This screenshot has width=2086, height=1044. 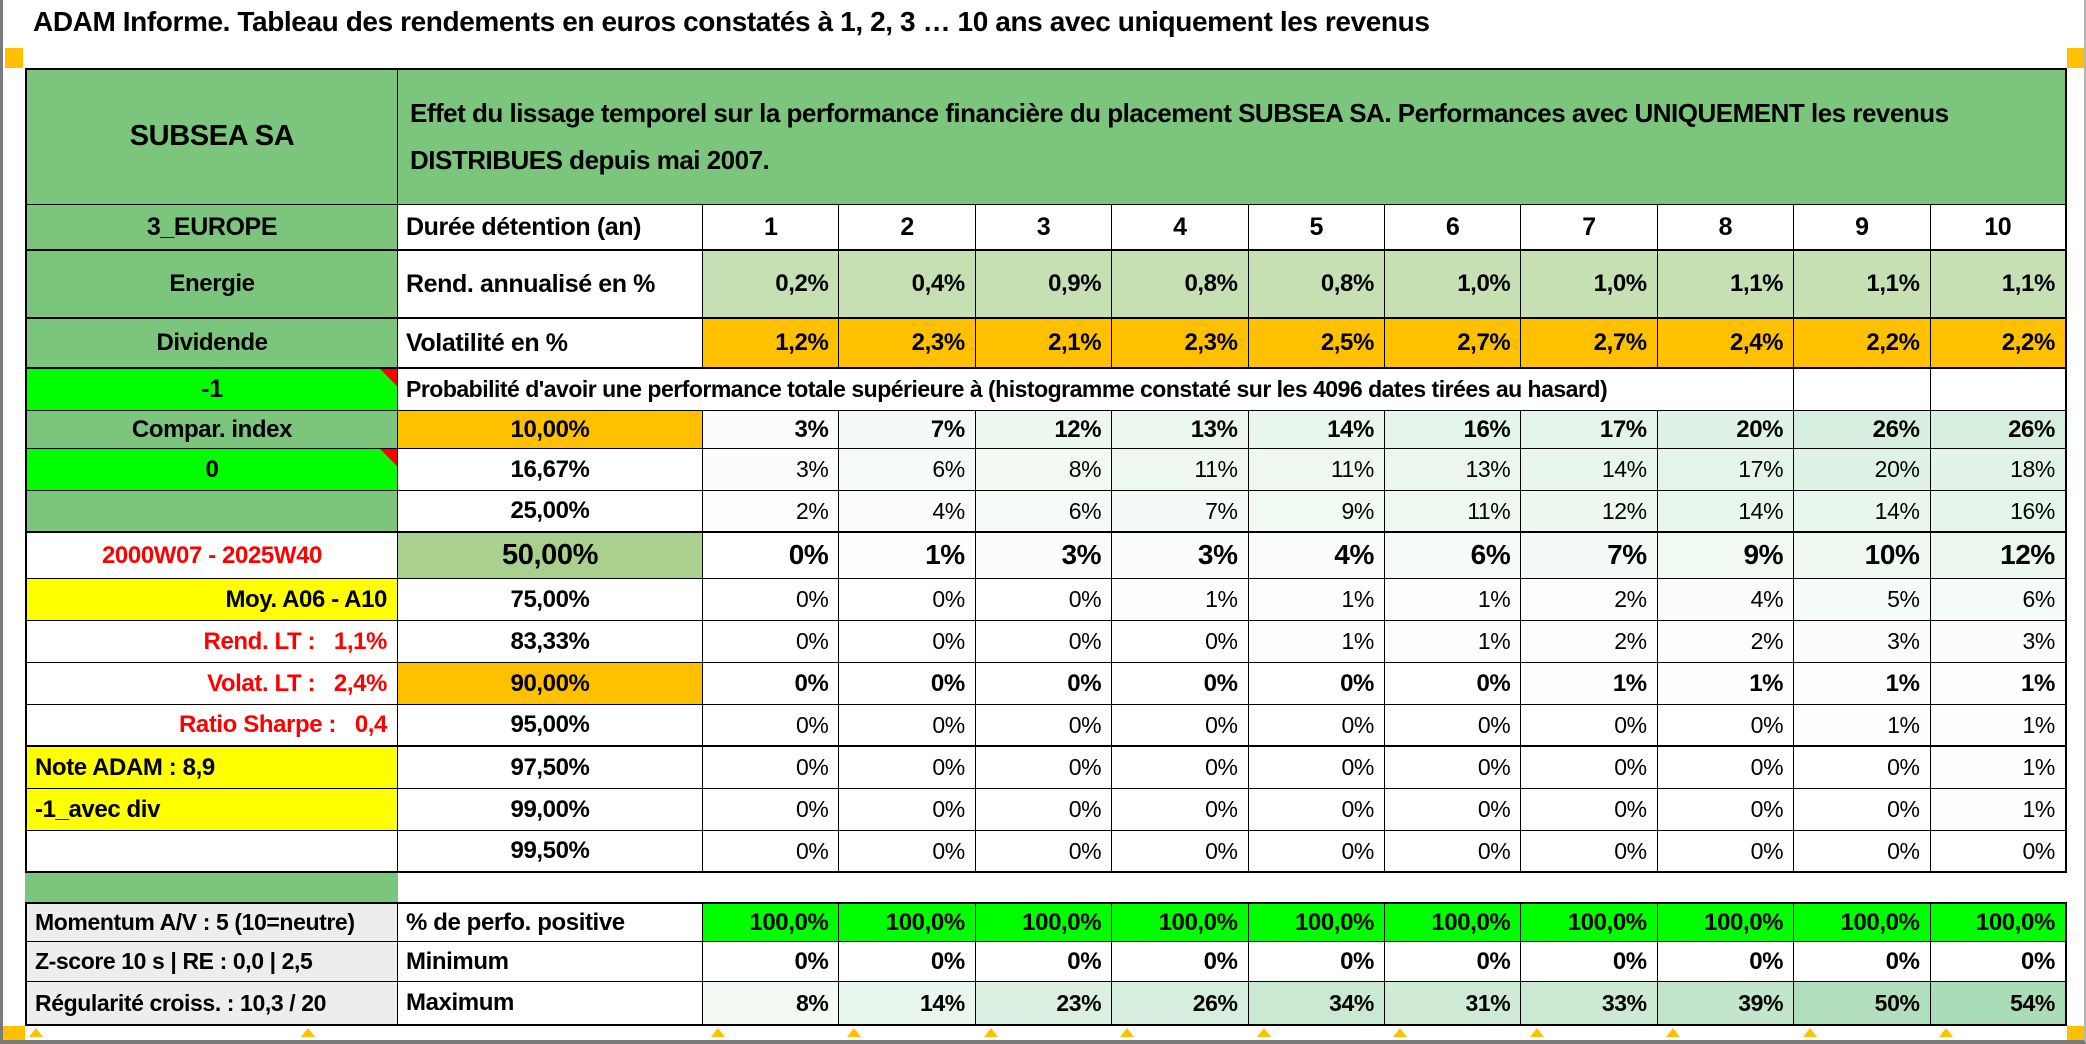 I want to click on empty-cell, so click(x=1998, y=390).